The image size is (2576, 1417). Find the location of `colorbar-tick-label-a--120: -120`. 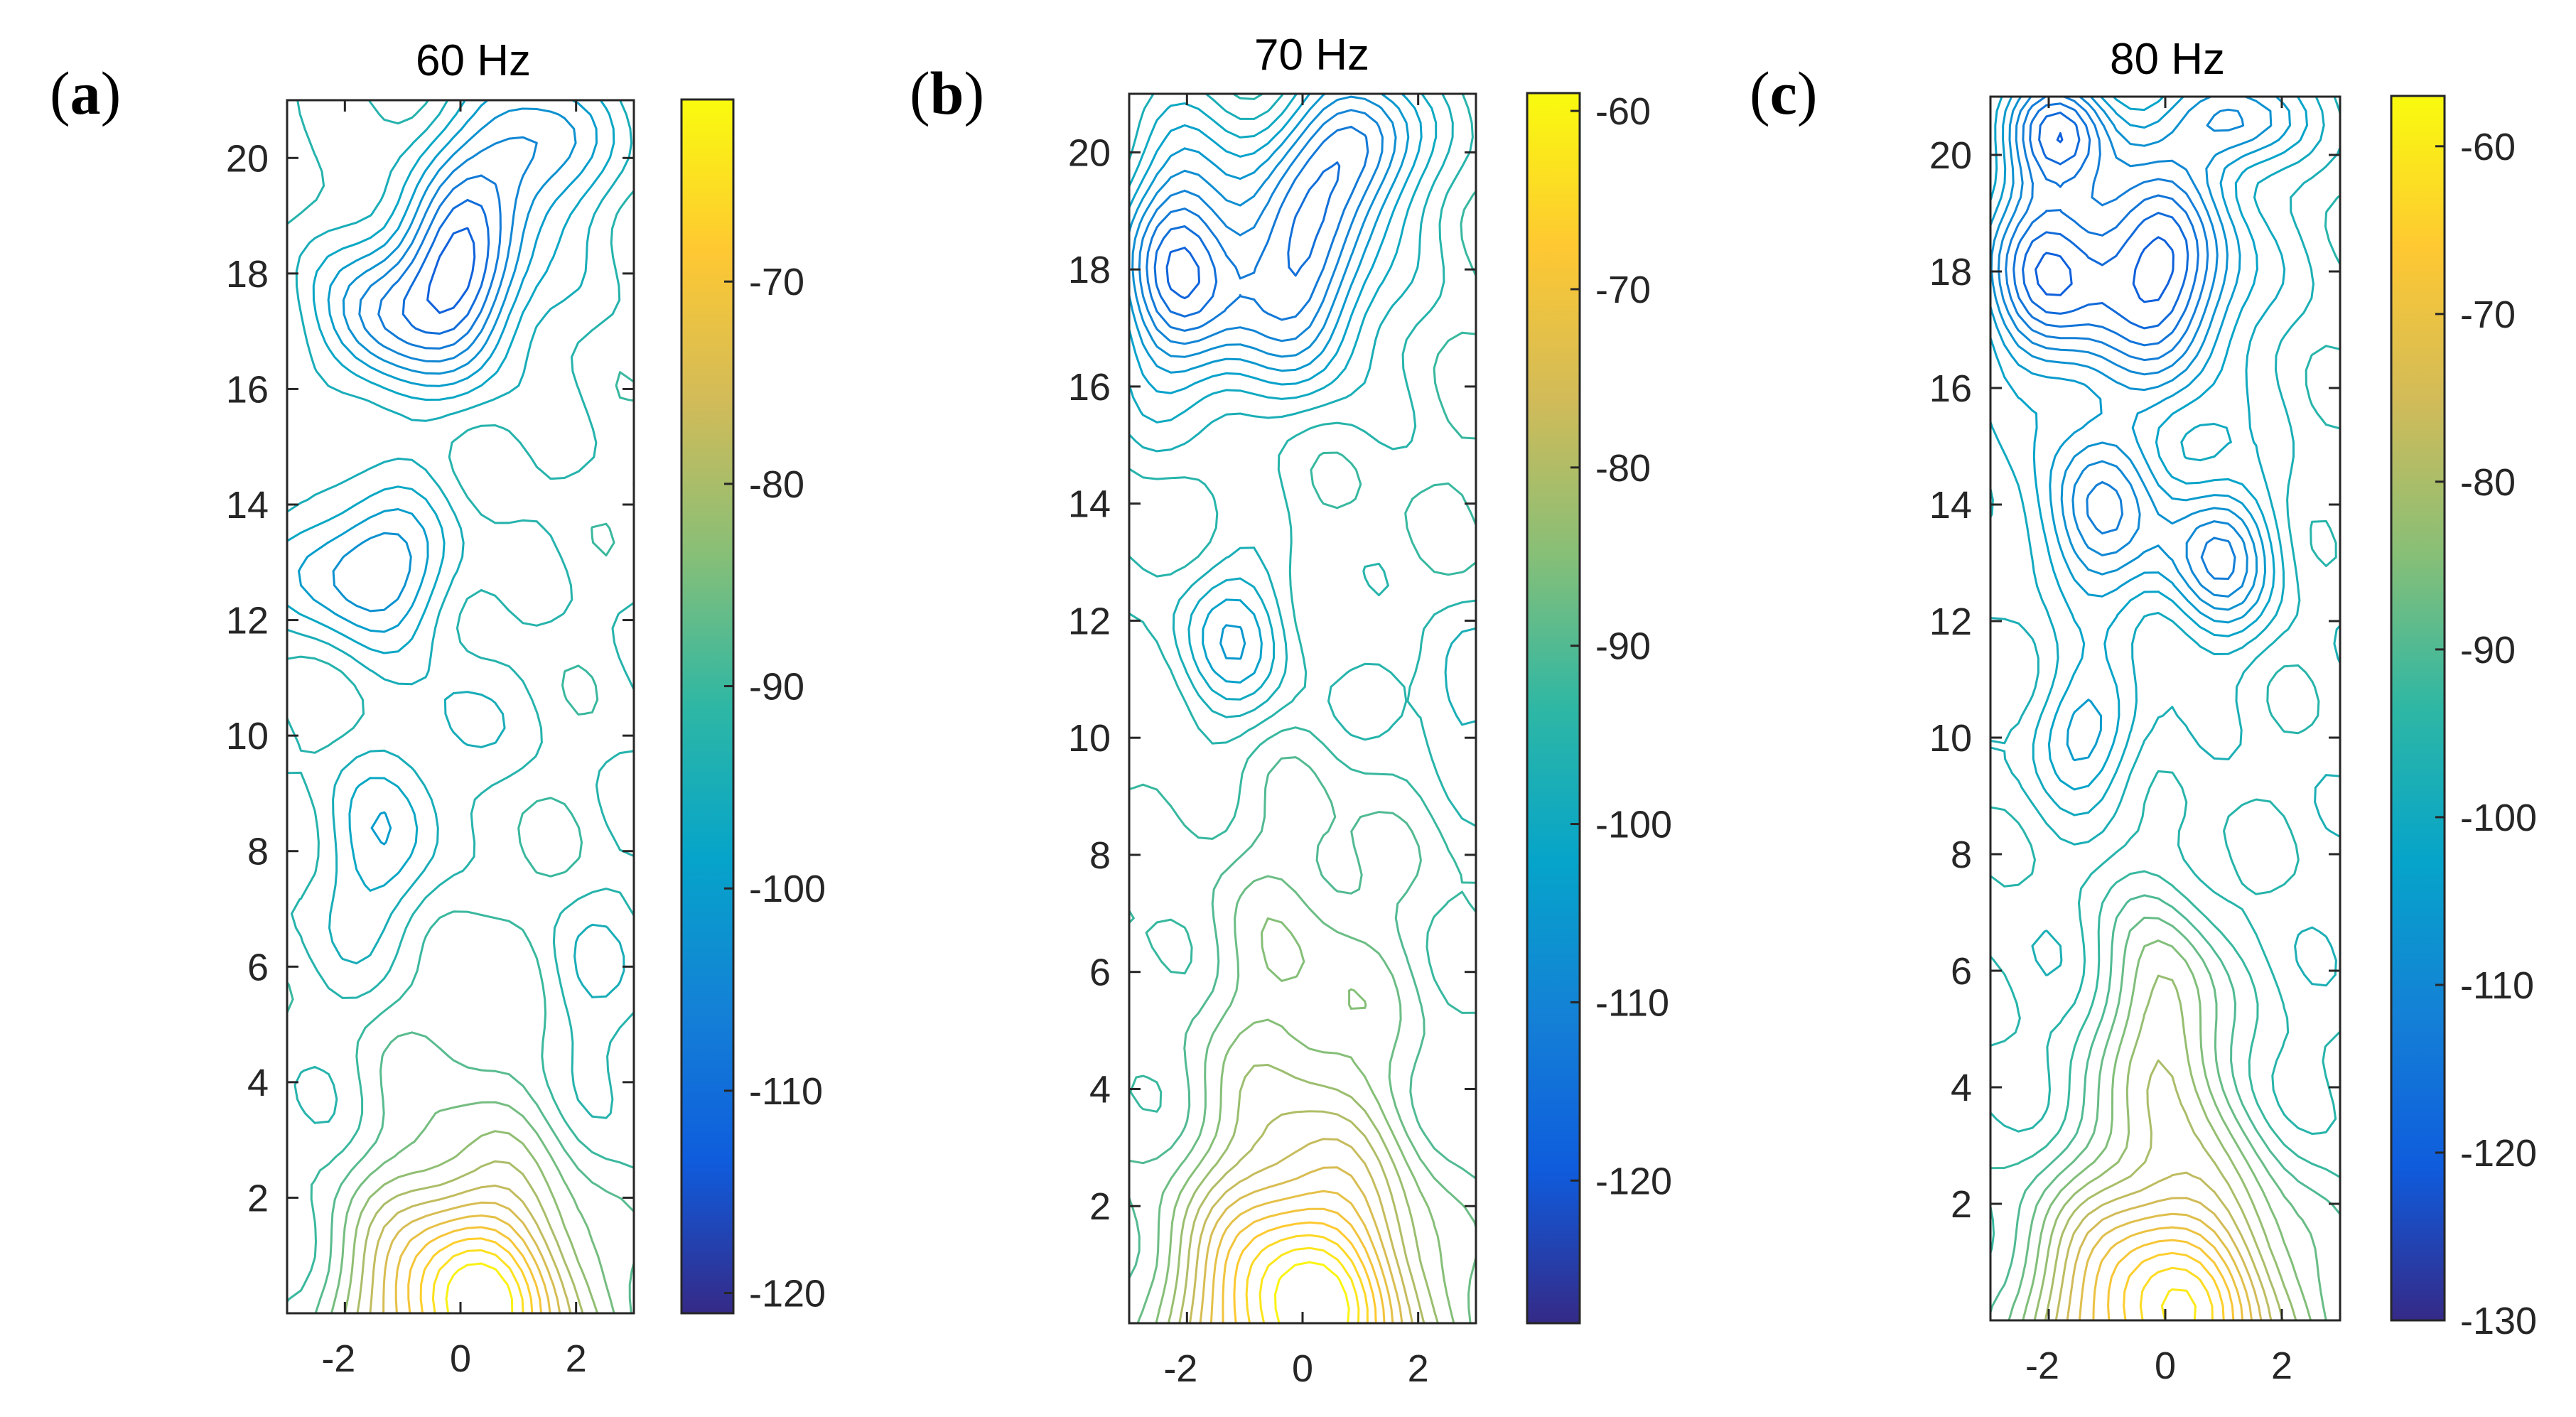

colorbar-tick-label-a--120: -120 is located at coordinates (787, 1294).